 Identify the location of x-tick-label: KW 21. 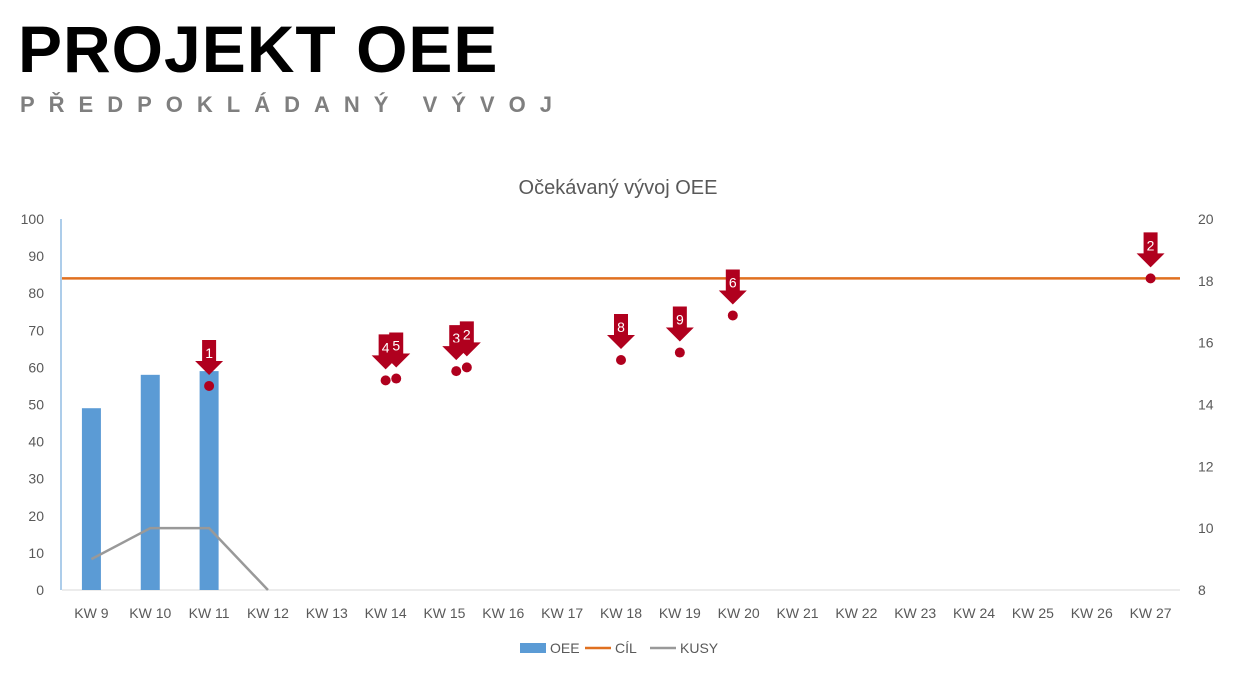
(798, 613).